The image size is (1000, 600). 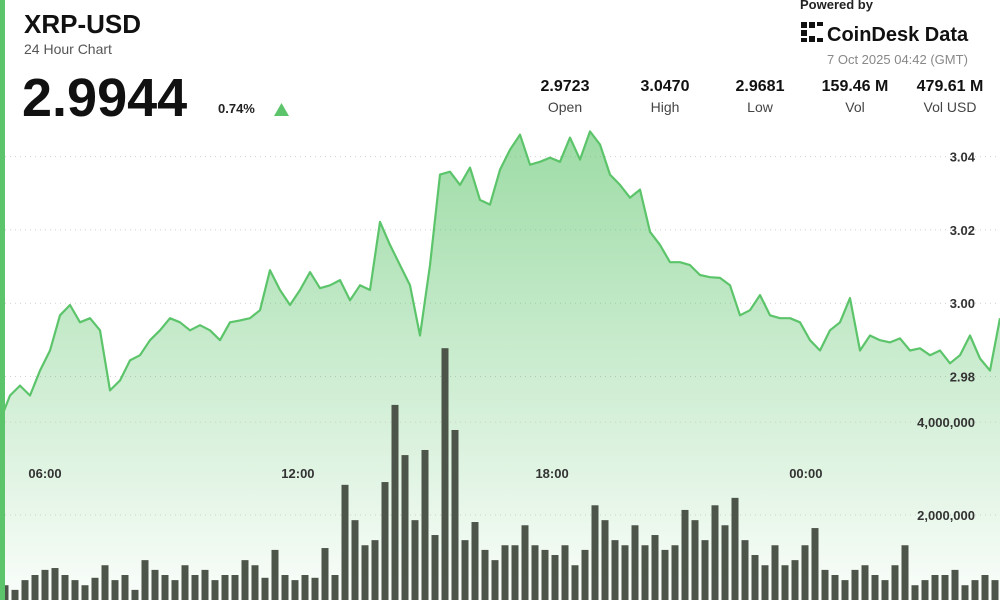 I want to click on up-arrow, so click(x=281, y=109).